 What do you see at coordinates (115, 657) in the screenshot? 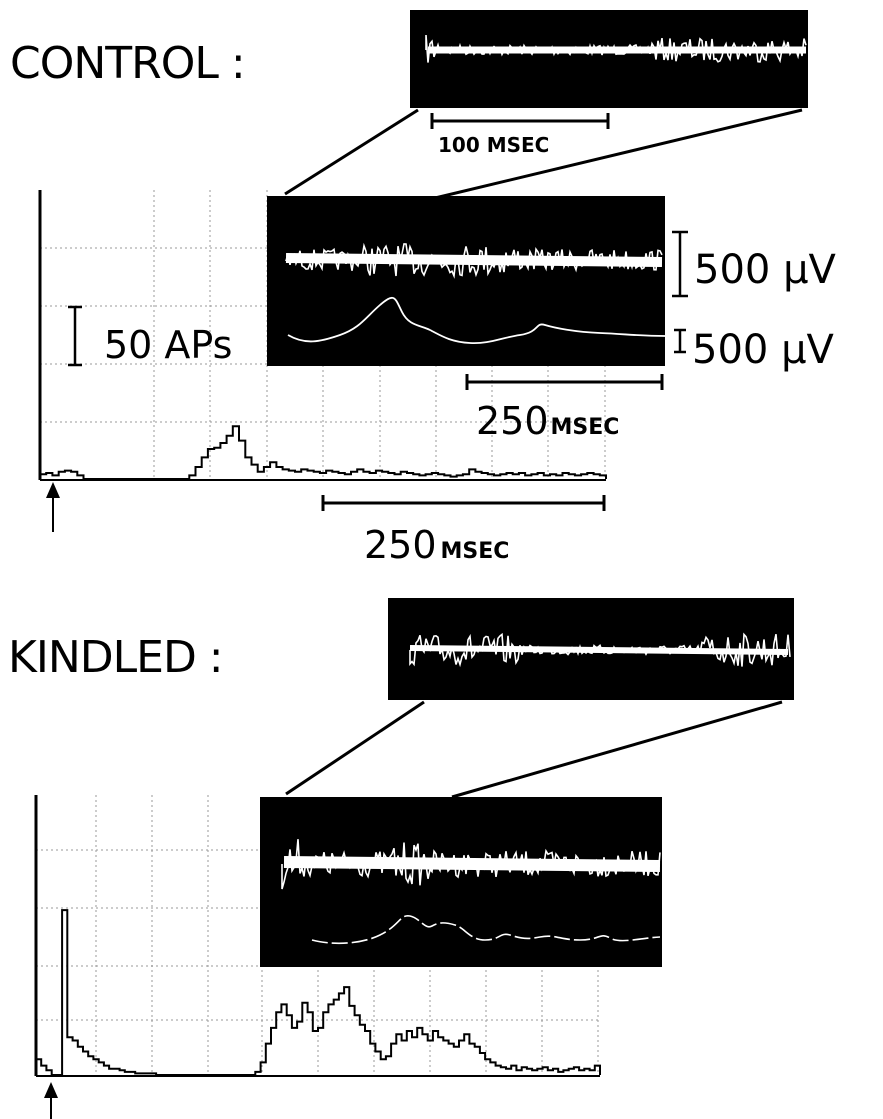
I see `kindled-label: KINDLED :` at bounding box center [115, 657].